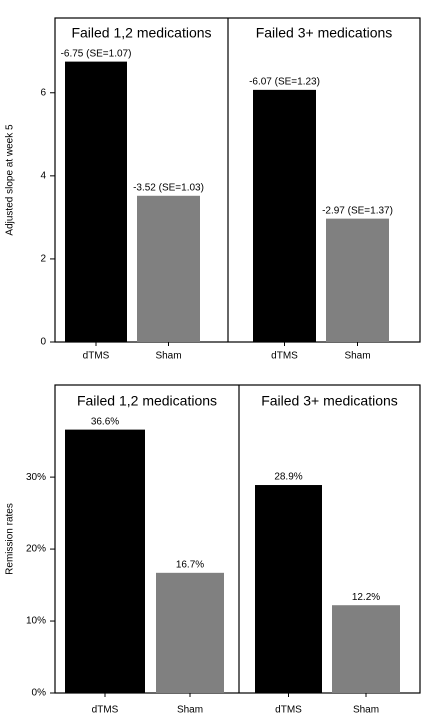 This screenshot has height=728, width=433. Describe the element at coordinates (10, 180) in the screenshot. I see `y-axis-label: Adjusted slope at week 5` at that location.